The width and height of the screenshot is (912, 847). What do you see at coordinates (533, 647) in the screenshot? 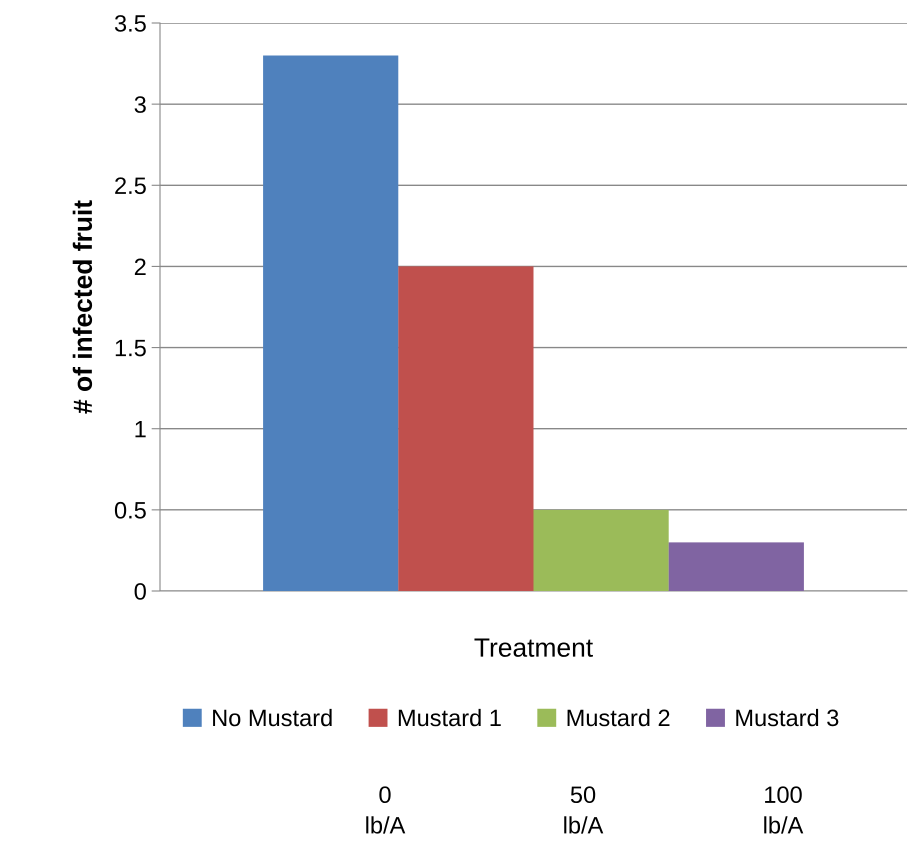
I see `x-axis-title: Treatment` at bounding box center [533, 647].